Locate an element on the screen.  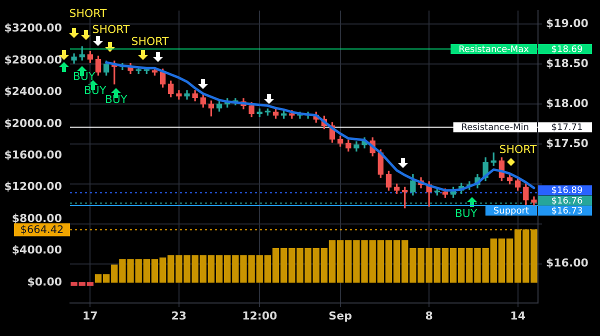
x-tick-label: 14 is located at coordinates (518, 315).